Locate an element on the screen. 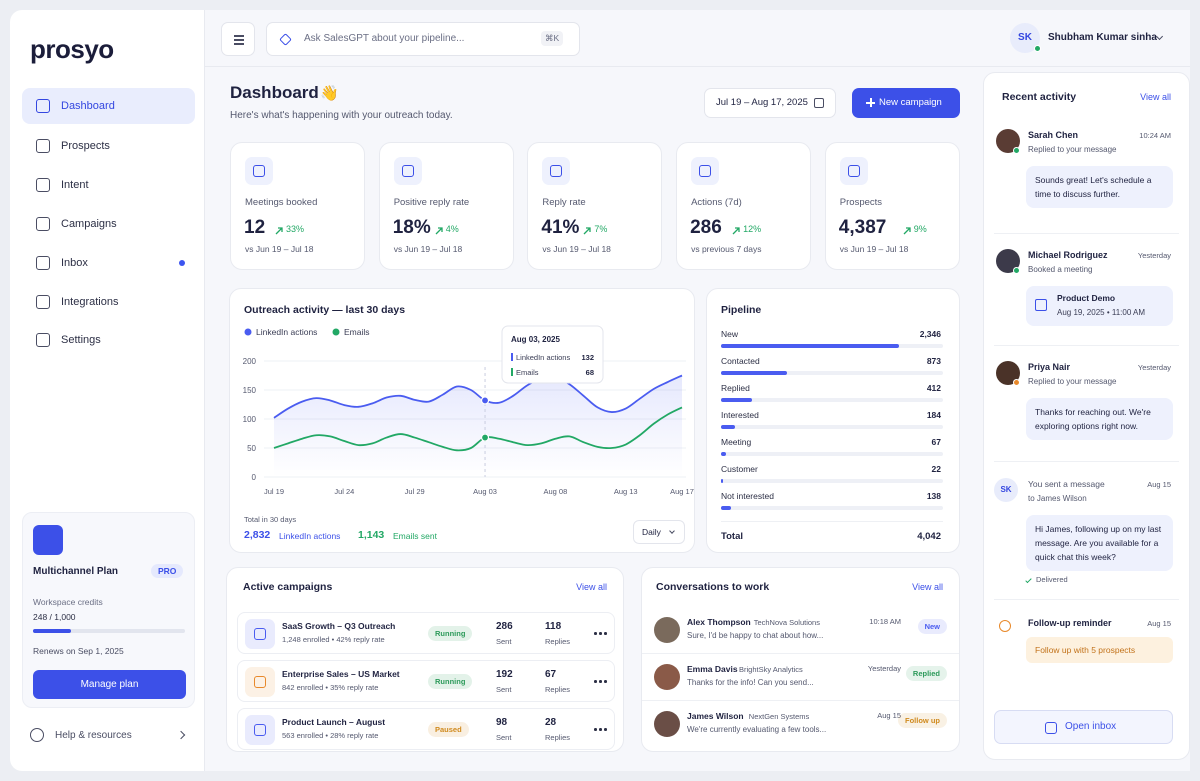 Image resolution: width=1200 pixels, height=781 pixels. sent-value: 98 is located at coordinates (502, 722).